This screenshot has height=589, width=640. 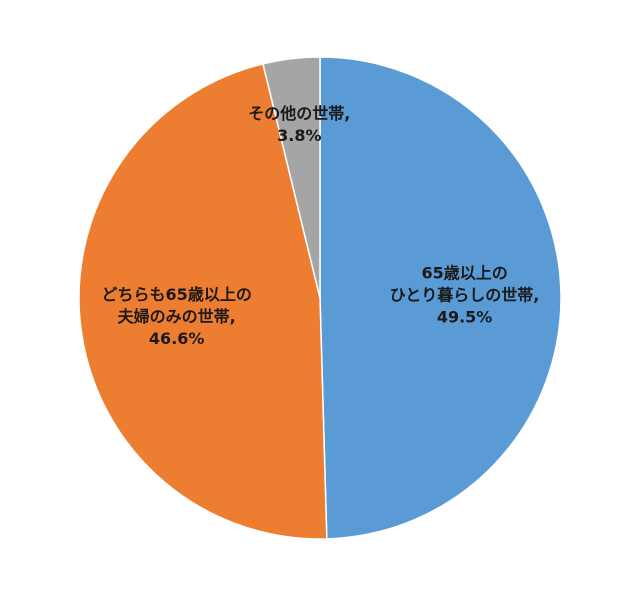 What do you see at coordinates (291, 177) in the screenshot?
I see `pie-slice` at bounding box center [291, 177].